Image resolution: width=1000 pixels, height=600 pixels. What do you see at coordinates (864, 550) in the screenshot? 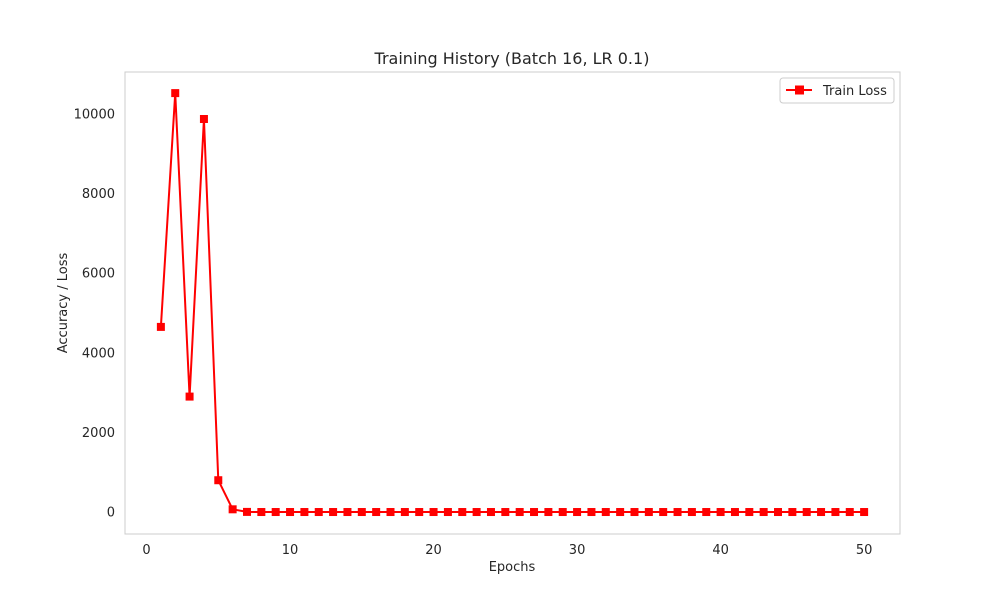
I see `x-tick-label: 50` at bounding box center [864, 550].